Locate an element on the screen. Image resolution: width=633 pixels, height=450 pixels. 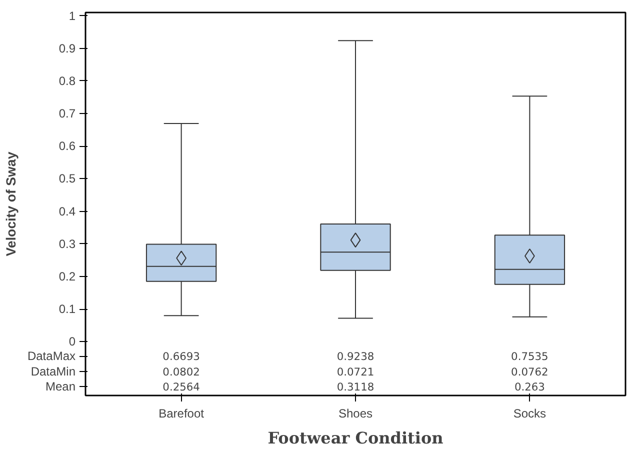
y-tick-label: 0.5 is located at coordinates (67, 179).